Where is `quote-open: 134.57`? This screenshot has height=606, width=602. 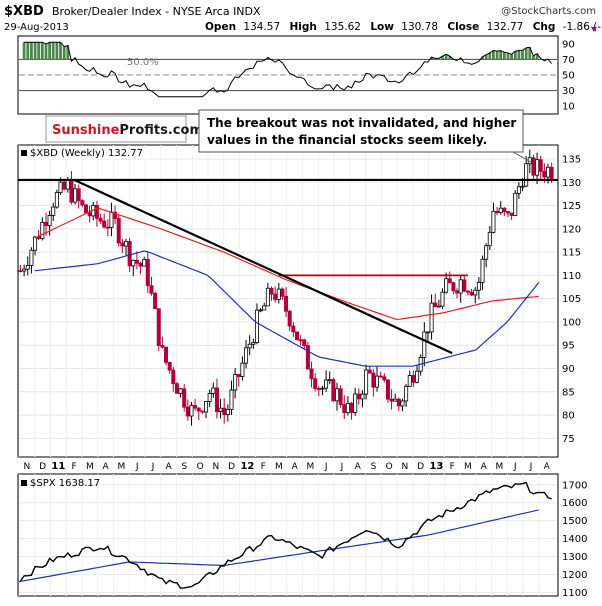
quote-open: 134.57 is located at coordinates (261, 27).